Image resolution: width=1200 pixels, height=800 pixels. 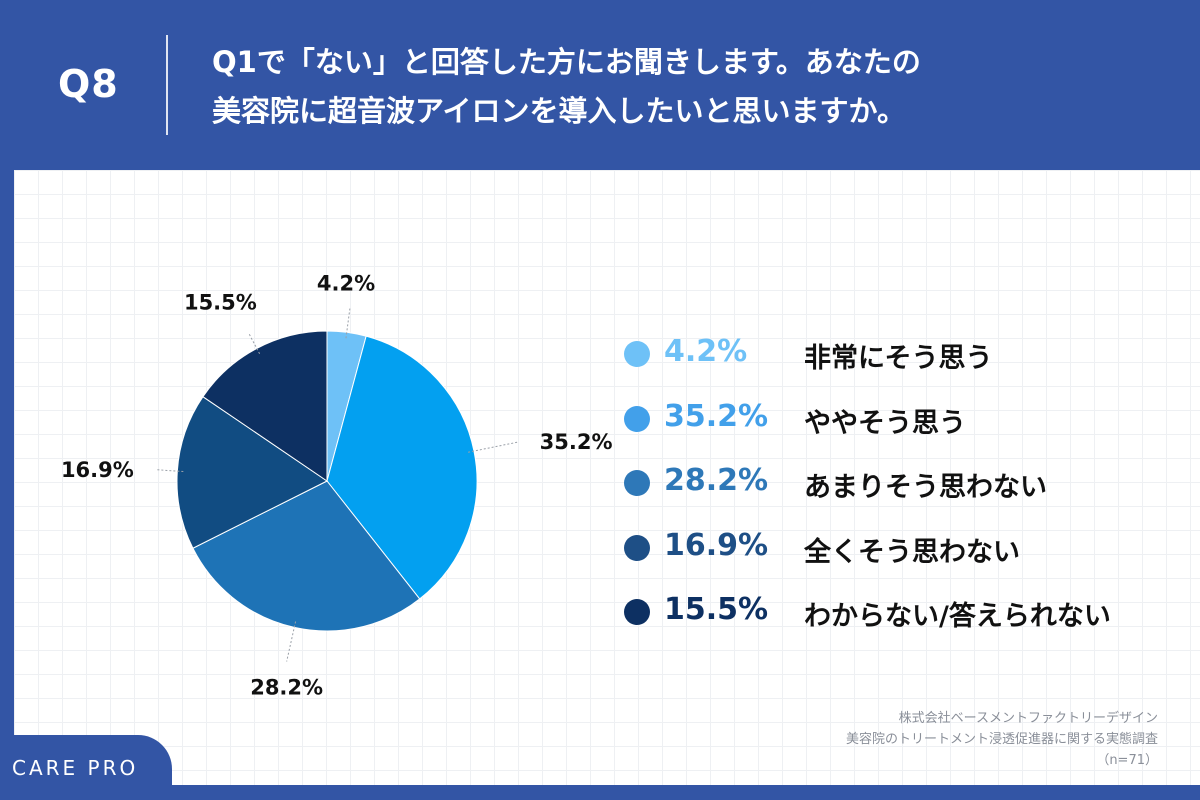 What do you see at coordinates (706, 351) in the screenshot?
I see `legend-percent: 4.2%` at bounding box center [706, 351].